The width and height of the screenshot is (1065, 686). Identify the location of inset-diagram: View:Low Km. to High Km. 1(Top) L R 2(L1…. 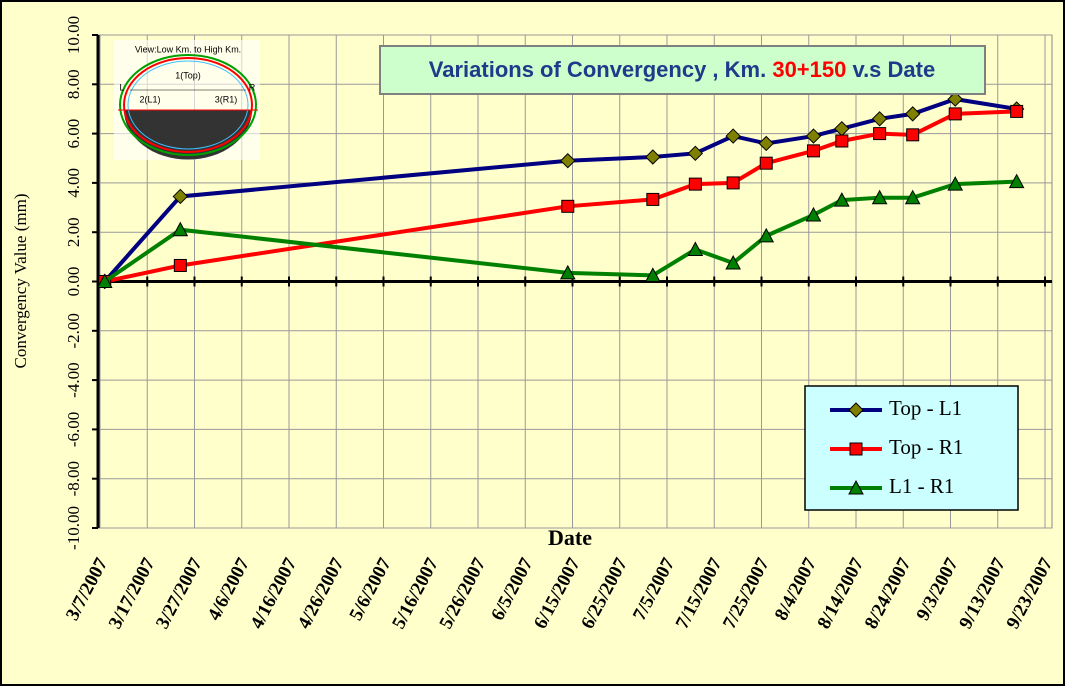
(187, 100).